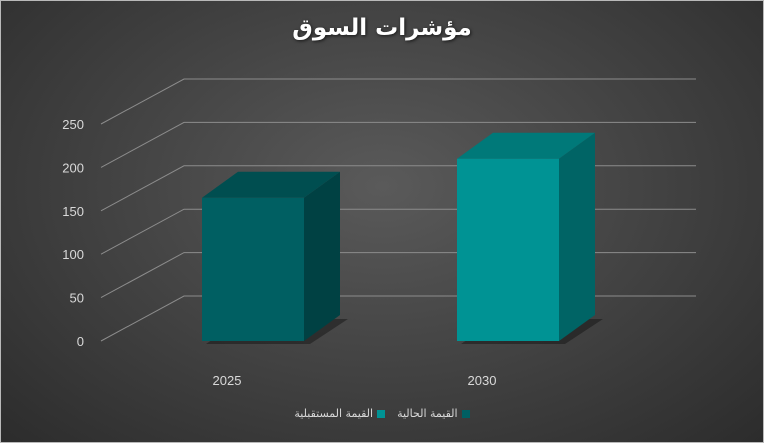  I want to click on x-axis: 2025 2030, so click(355, 380).